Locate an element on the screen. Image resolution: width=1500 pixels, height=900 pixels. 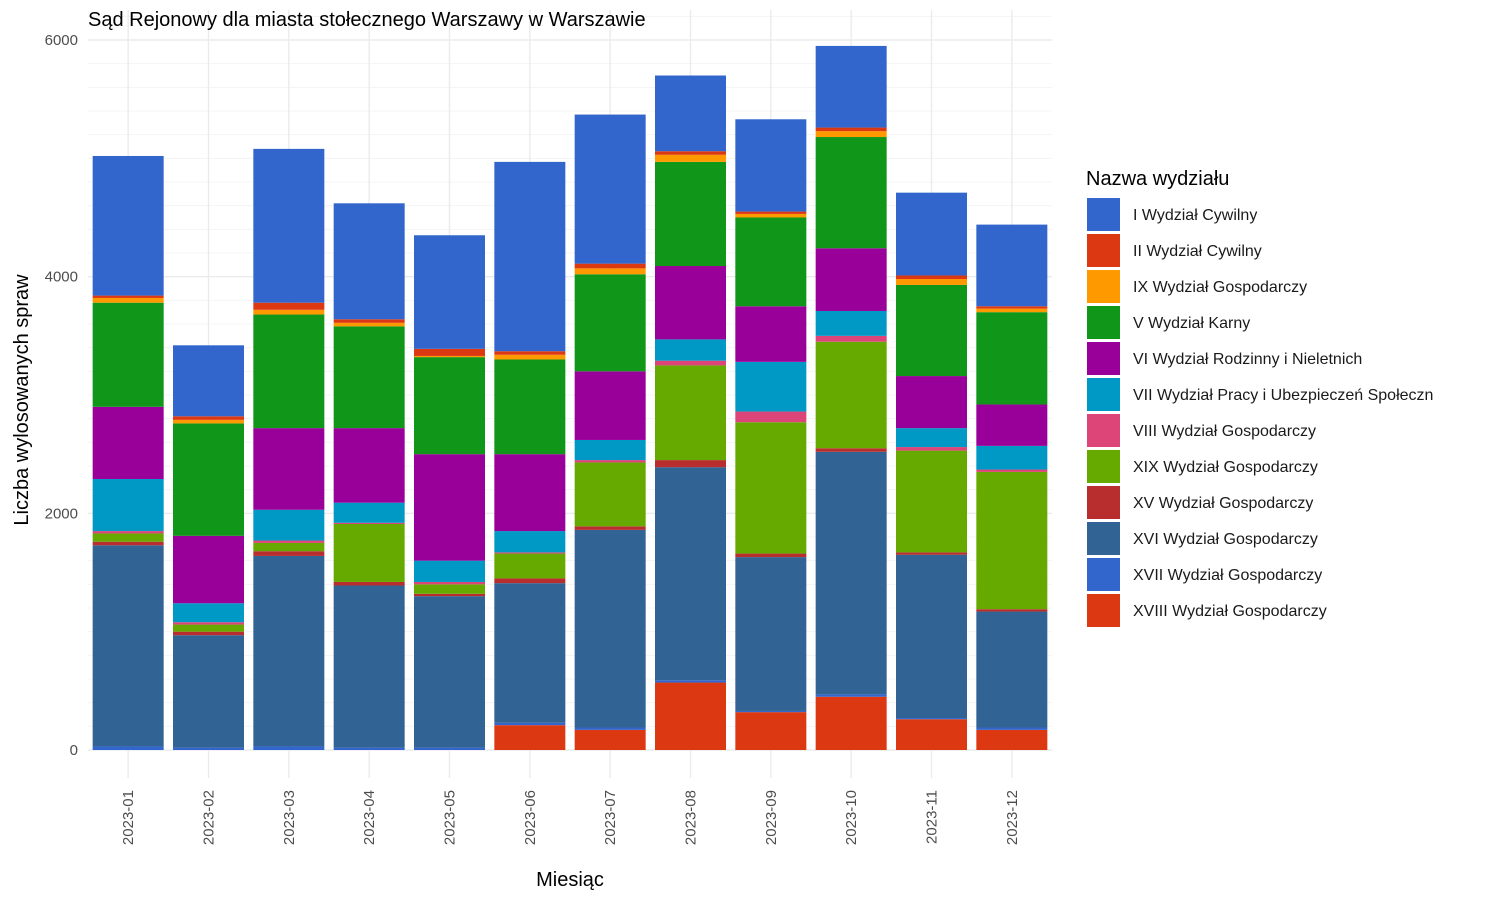
x-tick-label: 2023-08 is located at coordinates (691, 817).